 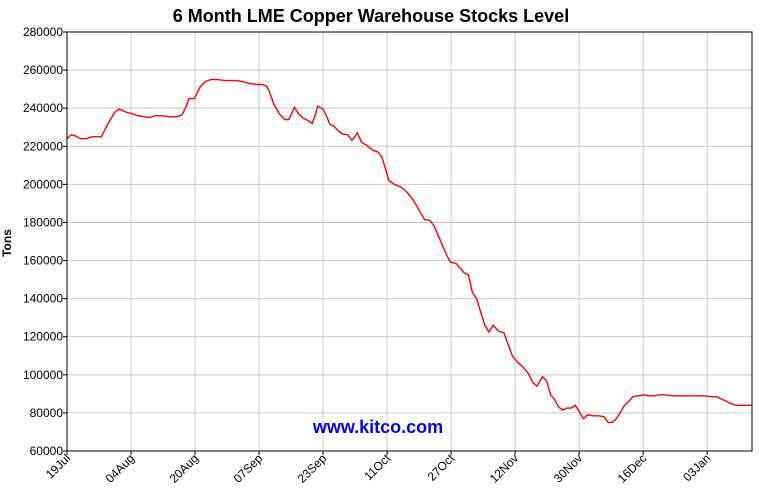 I want to click on y-tick-label: 220000, so click(x=43, y=146).